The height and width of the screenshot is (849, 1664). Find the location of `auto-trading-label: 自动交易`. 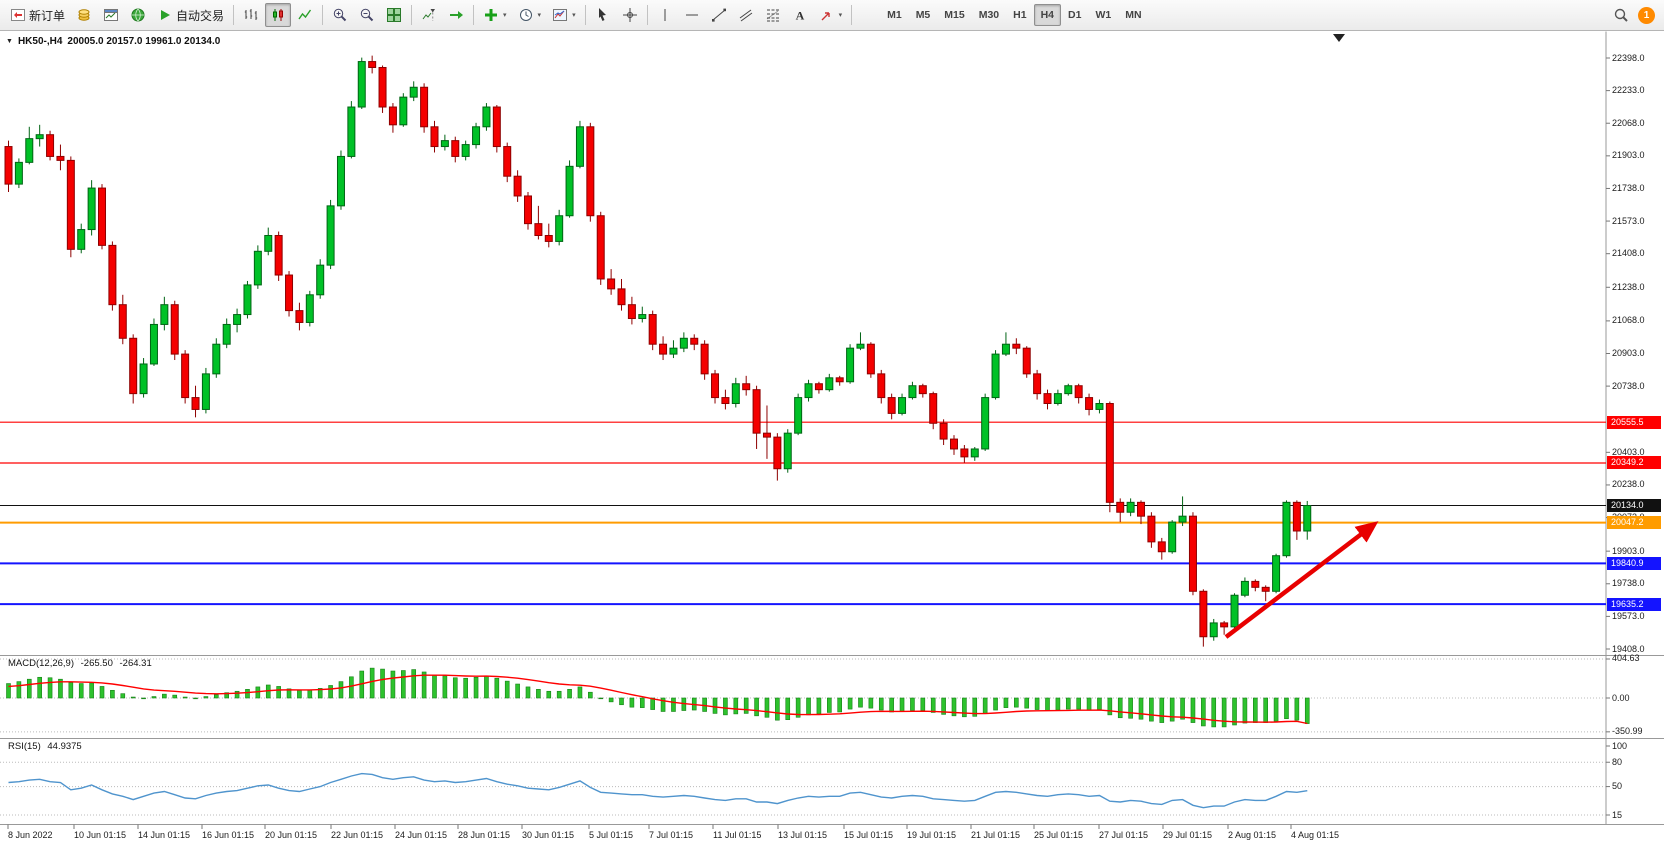

auto-trading-label: 自动交易 is located at coordinates (200, 15).